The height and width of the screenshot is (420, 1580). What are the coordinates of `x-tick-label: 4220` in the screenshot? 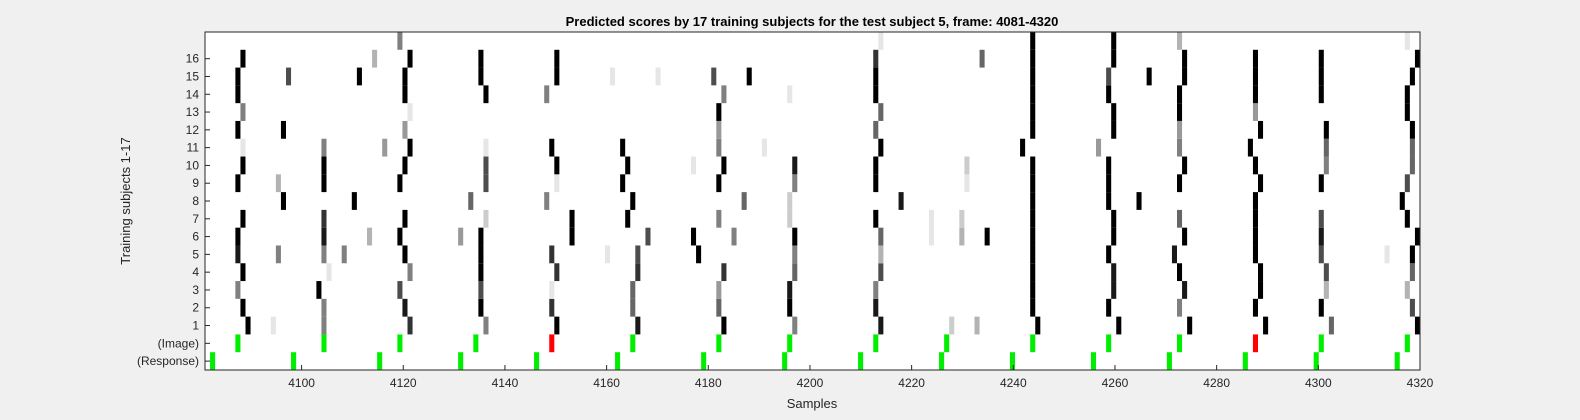 It's located at (911, 383).